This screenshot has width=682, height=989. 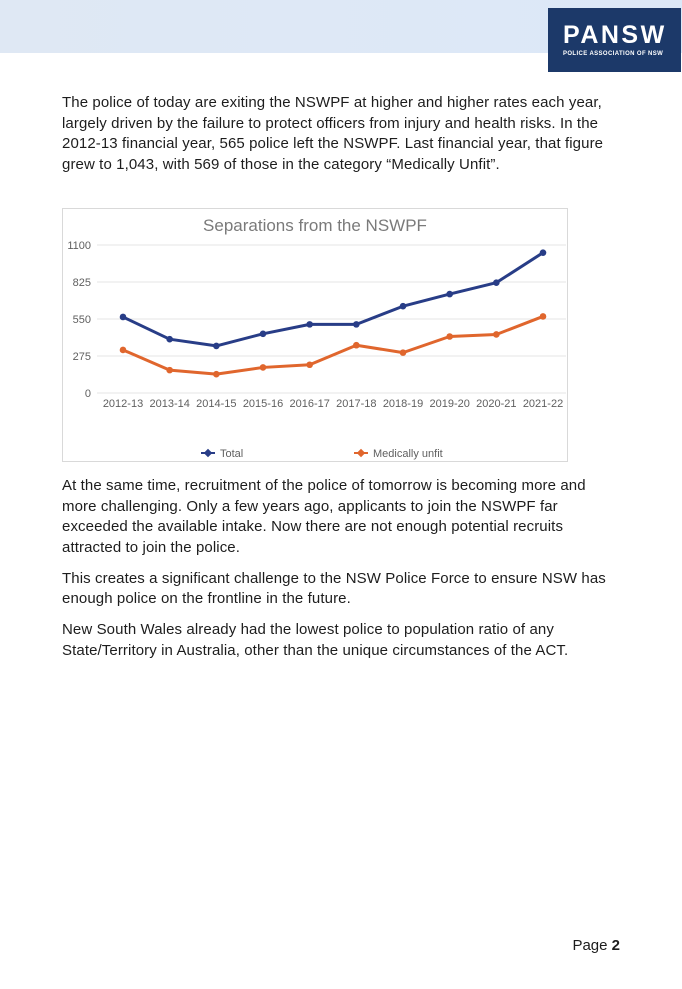 What do you see at coordinates (82, 357) in the screenshot?
I see `y-tick-label: 275` at bounding box center [82, 357].